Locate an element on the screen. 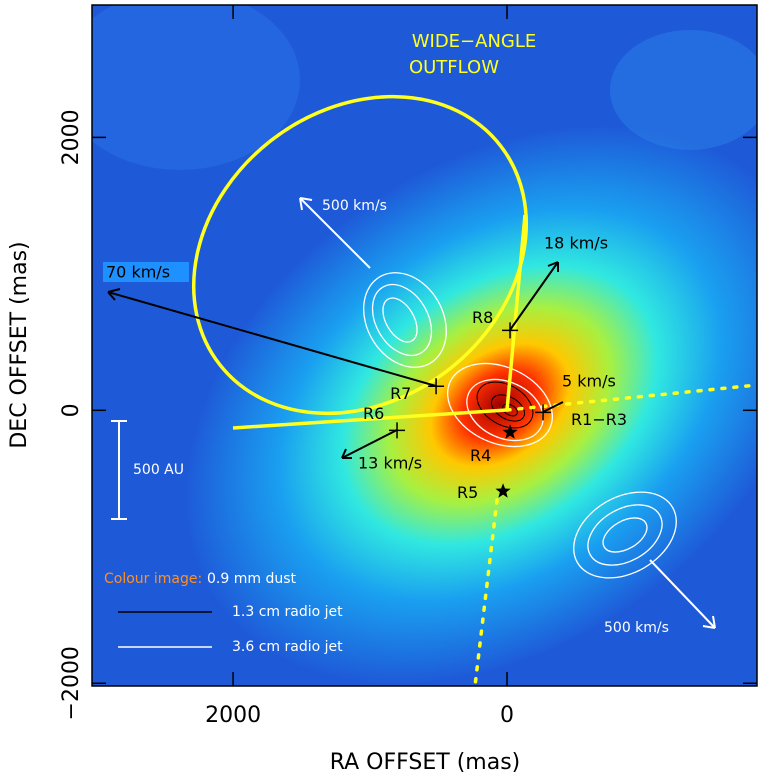  velocity-label: 5 km/s is located at coordinates (589, 381).